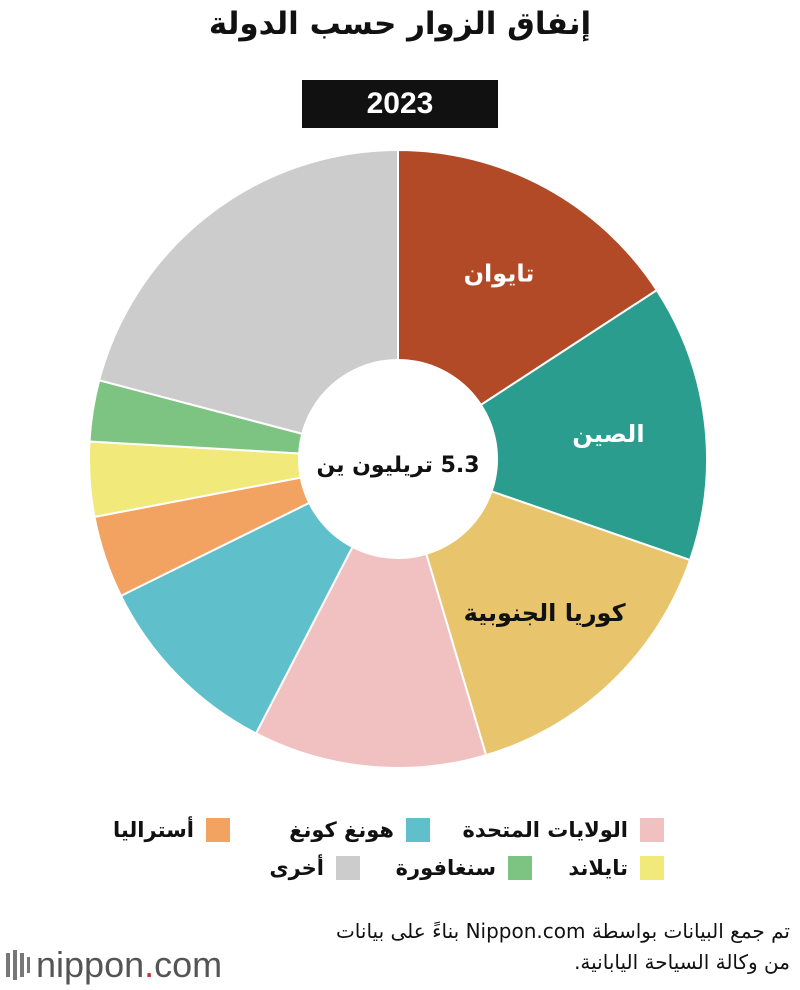 The image size is (800, 990). I want to click on slice-label-0: تايوان, so click(499, 274).